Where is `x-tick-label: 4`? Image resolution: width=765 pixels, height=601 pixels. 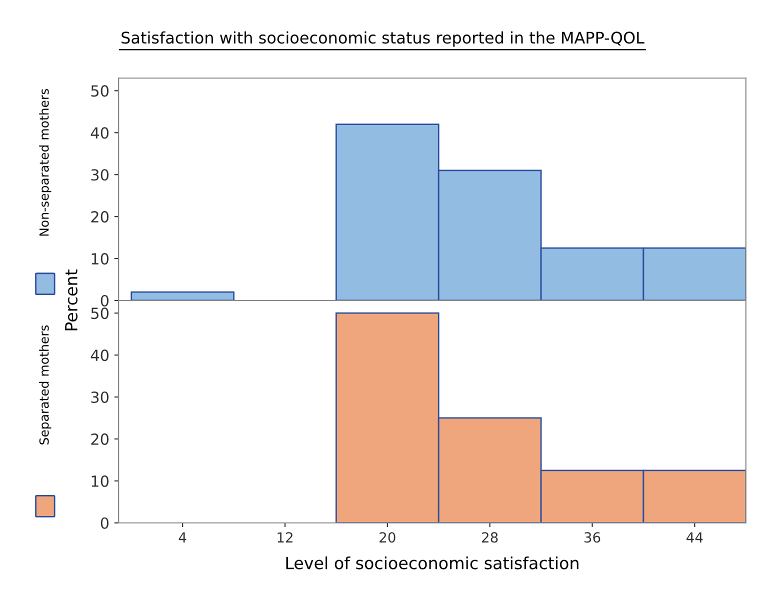 x-tick-label: 4 is located at coordinates (182, 537).